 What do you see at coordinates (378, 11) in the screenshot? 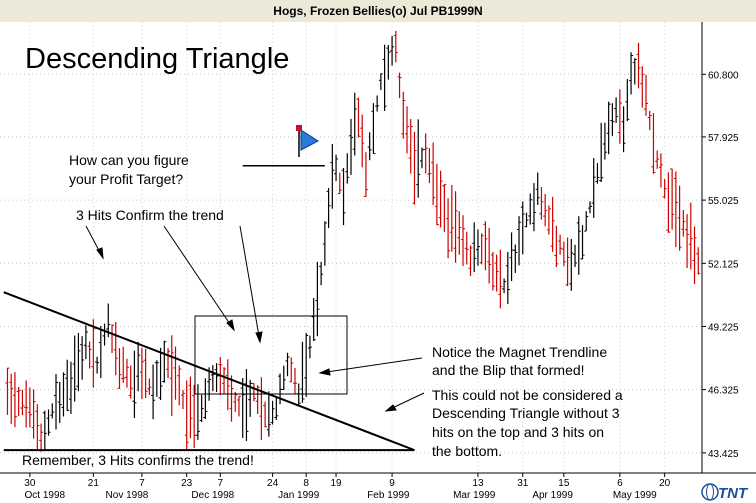
I see `window-title: Hogs, Frozen Bellies(o) Jul PB1999N` at bounding box center [378, 11].